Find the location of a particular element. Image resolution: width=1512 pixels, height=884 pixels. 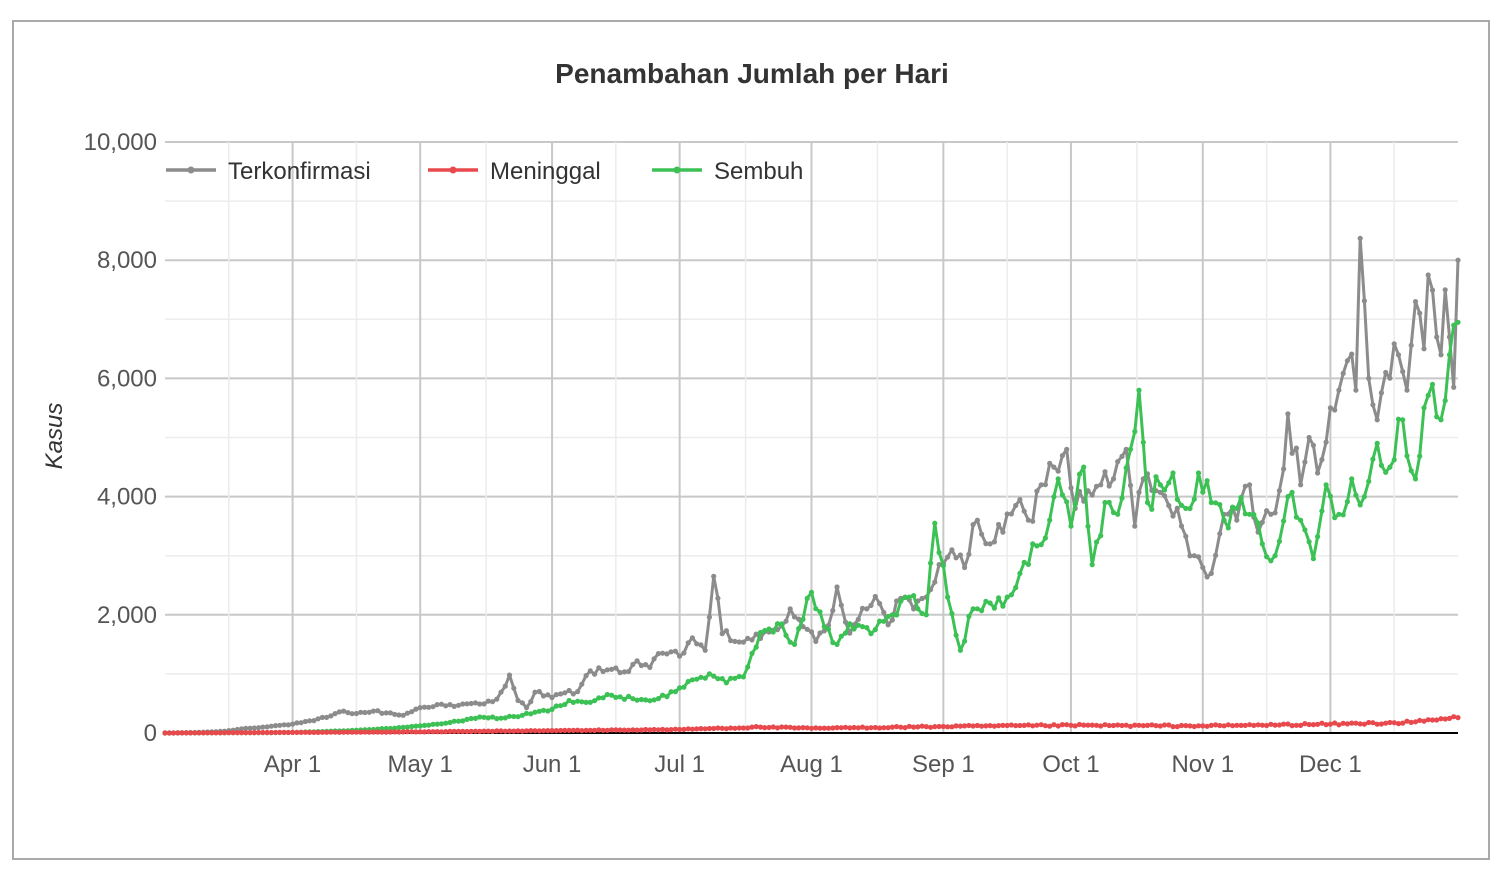

legend-item-terkonfirmasi: Terkonfirmasi is located at coordinates (268, 171).